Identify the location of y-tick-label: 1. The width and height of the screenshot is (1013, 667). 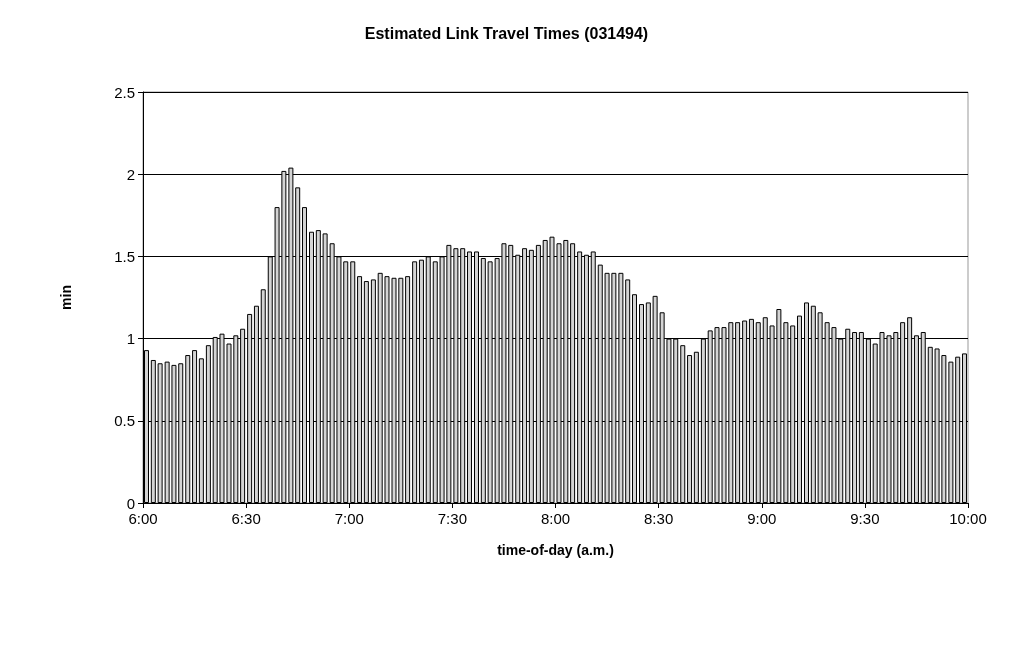
(130, 339).